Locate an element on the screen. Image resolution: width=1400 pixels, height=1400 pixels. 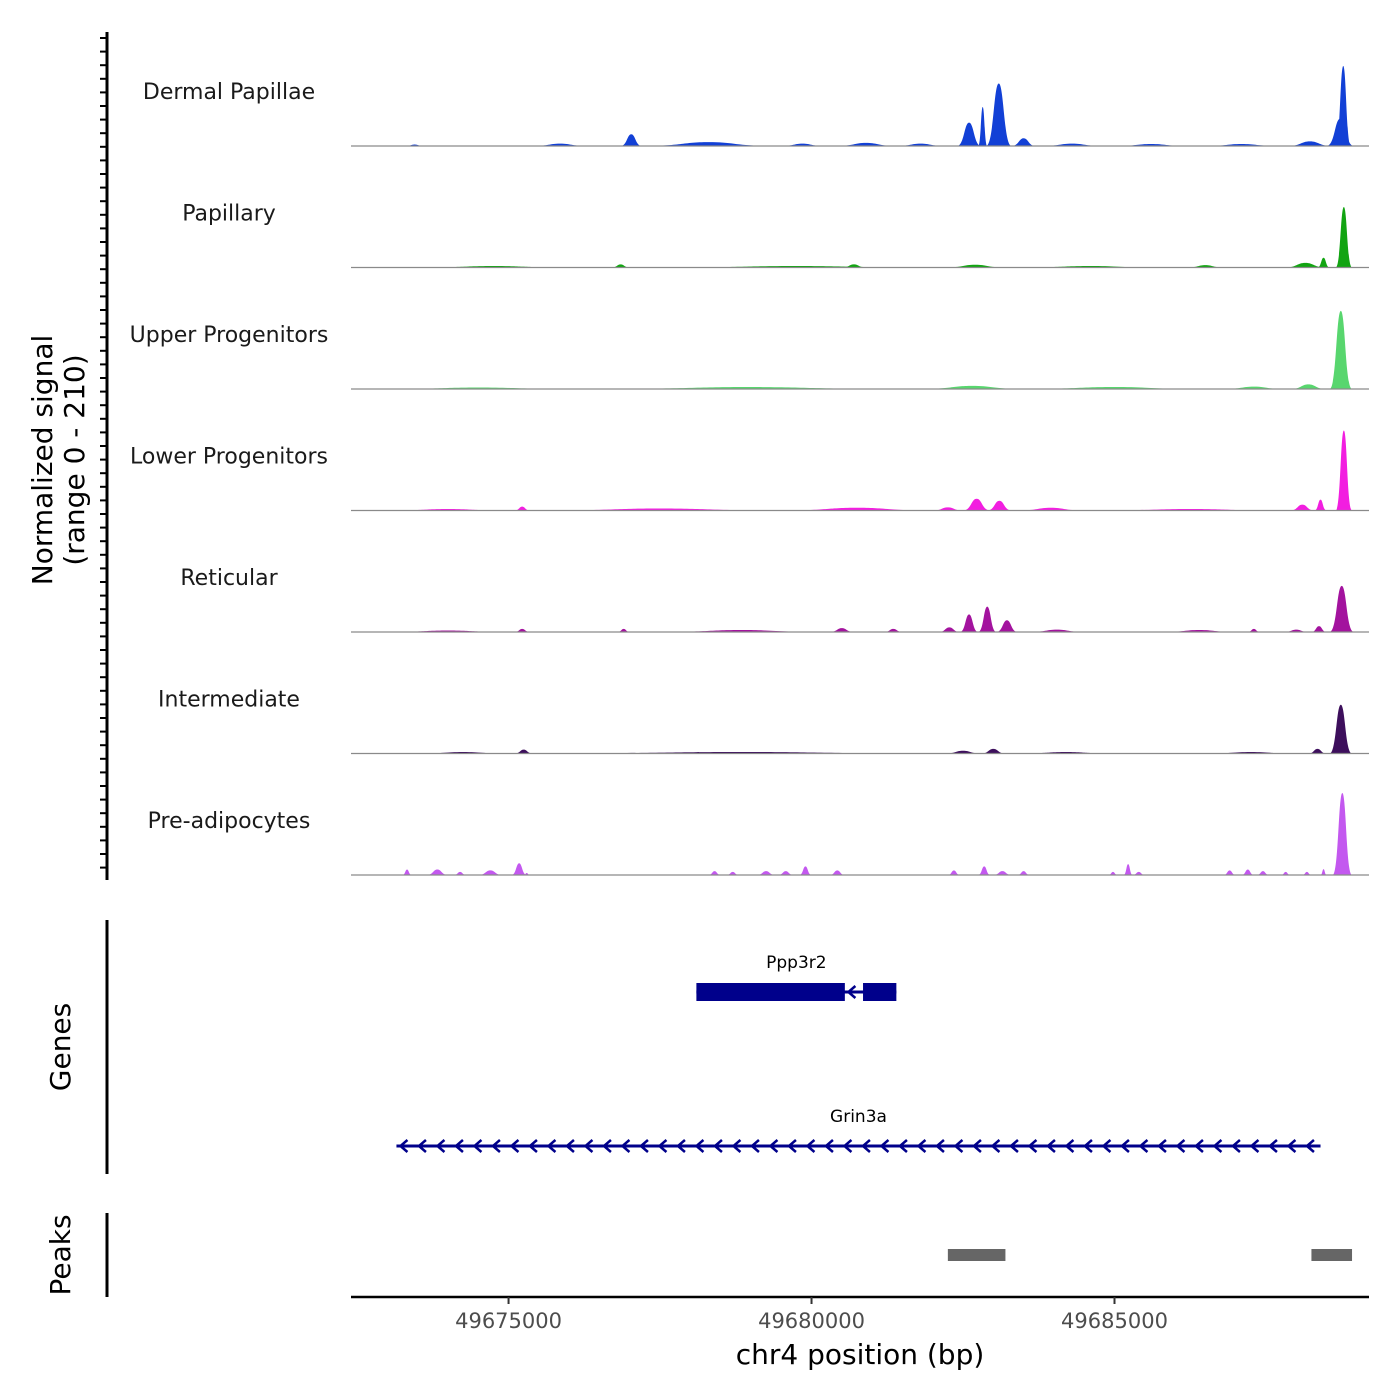
genes-panel-title: Genes is located at coordinates (60, 1047).